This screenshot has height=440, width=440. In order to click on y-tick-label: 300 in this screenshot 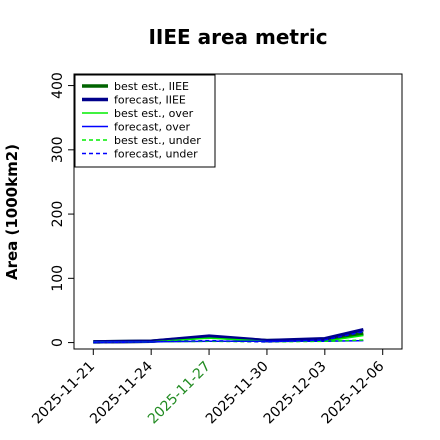, I will do `click(58, 149)`.